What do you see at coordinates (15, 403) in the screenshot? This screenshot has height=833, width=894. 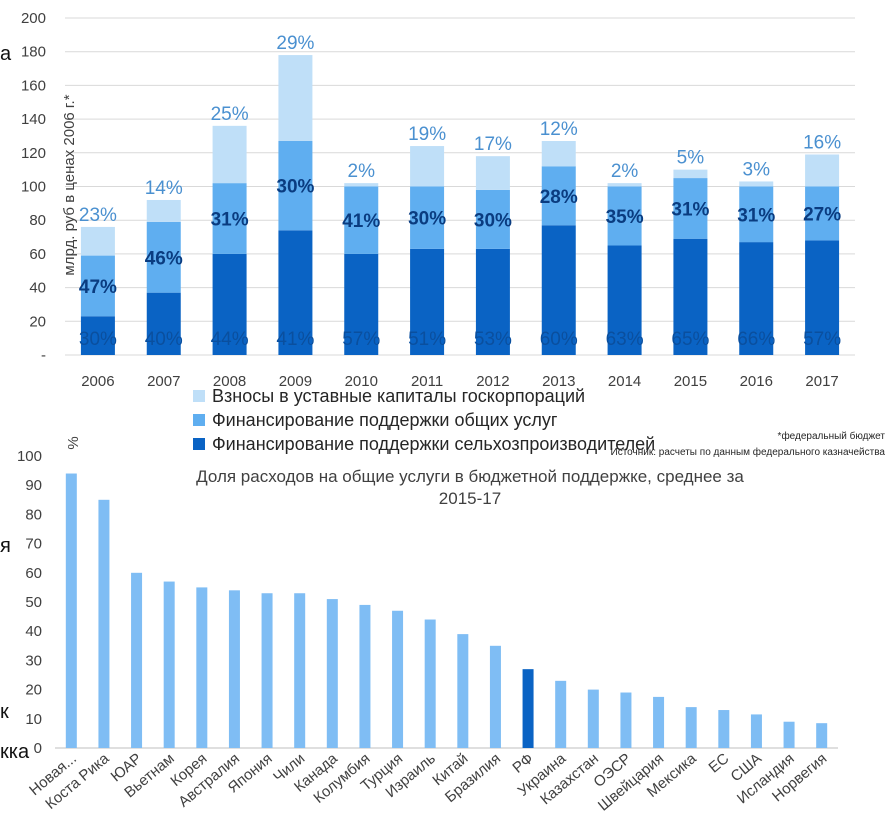 I see `cropped-edge-text: а я к кка` at bounding box center [15, 403].